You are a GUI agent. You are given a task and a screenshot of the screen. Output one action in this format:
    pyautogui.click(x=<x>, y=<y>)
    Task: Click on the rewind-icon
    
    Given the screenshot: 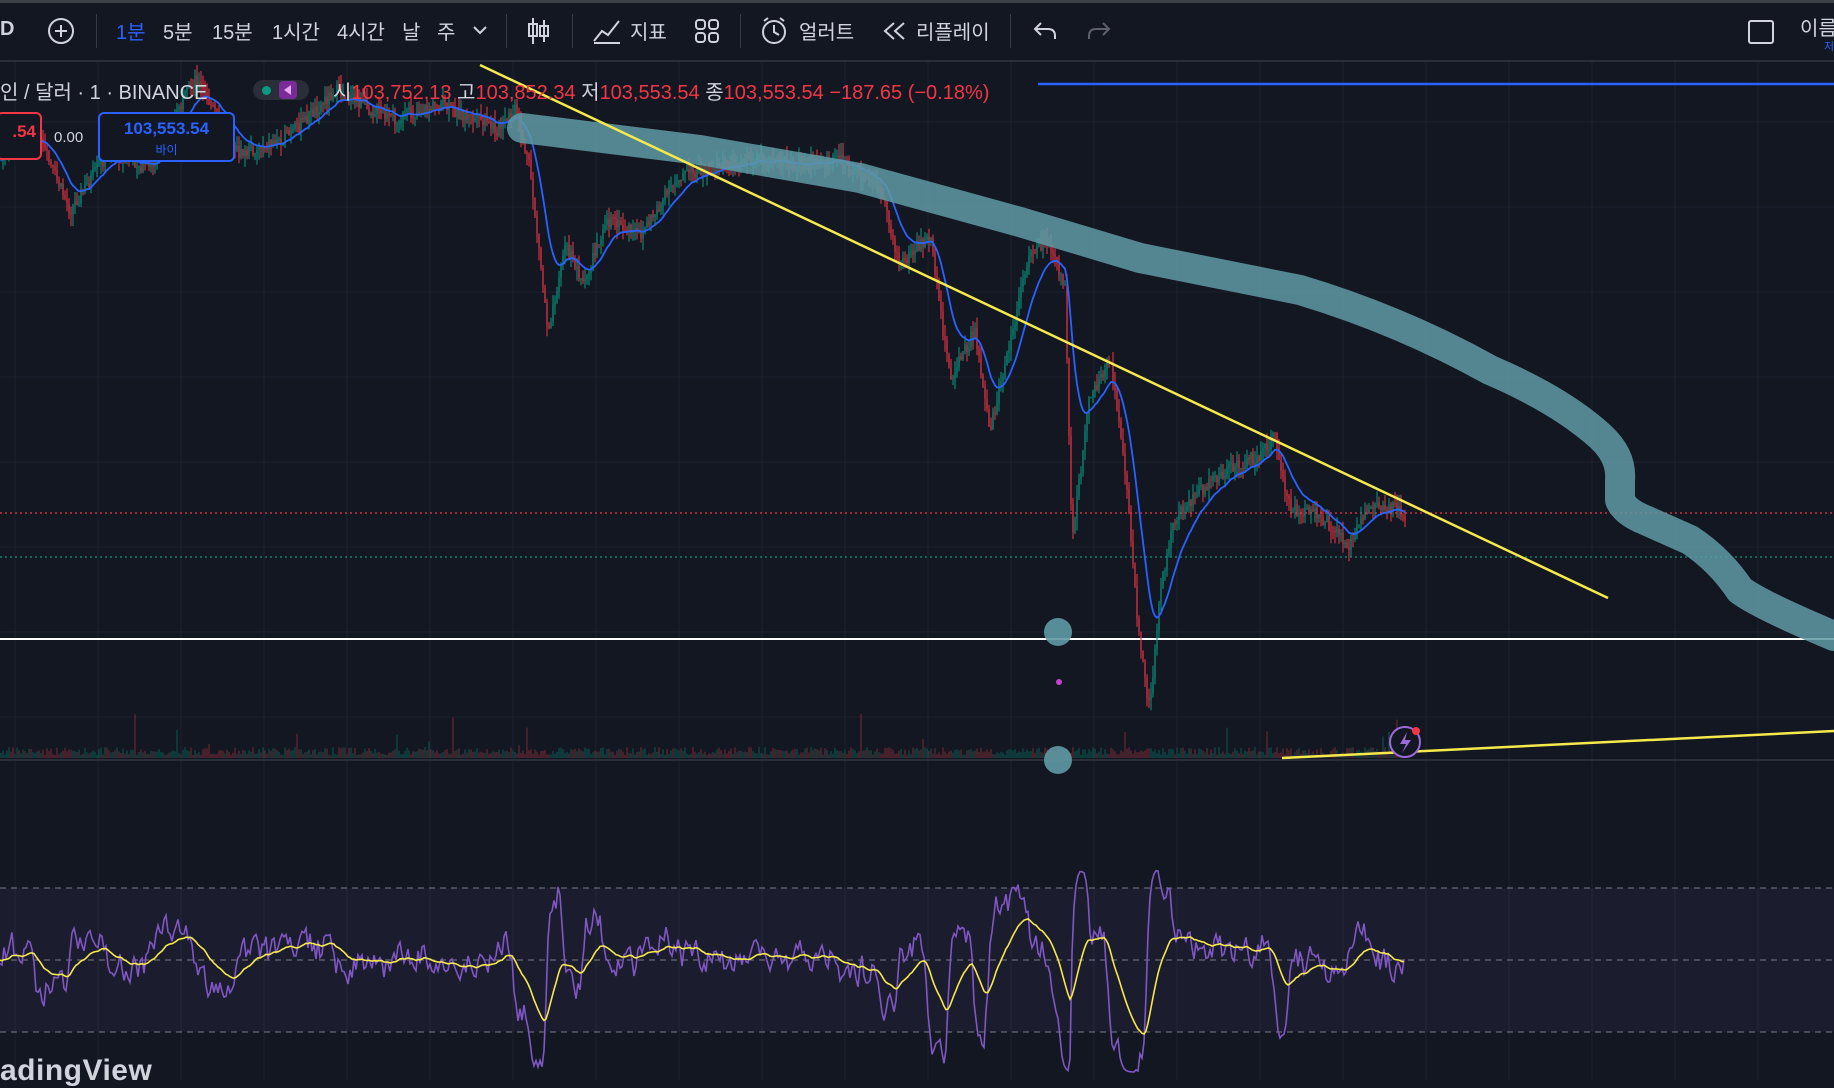 What is the action you would take?
    pyautogui.click(x=895, y=31)
    